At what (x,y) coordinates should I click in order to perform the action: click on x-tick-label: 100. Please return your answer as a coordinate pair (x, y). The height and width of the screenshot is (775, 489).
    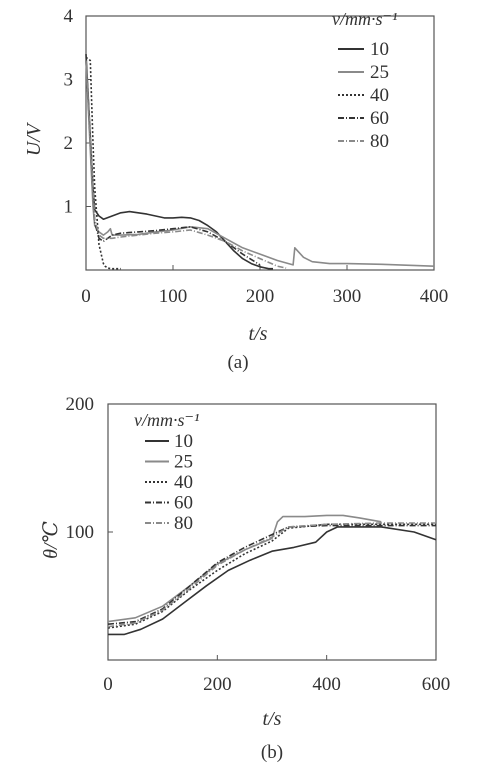
    Looking at the image, I should click on (173, 296).